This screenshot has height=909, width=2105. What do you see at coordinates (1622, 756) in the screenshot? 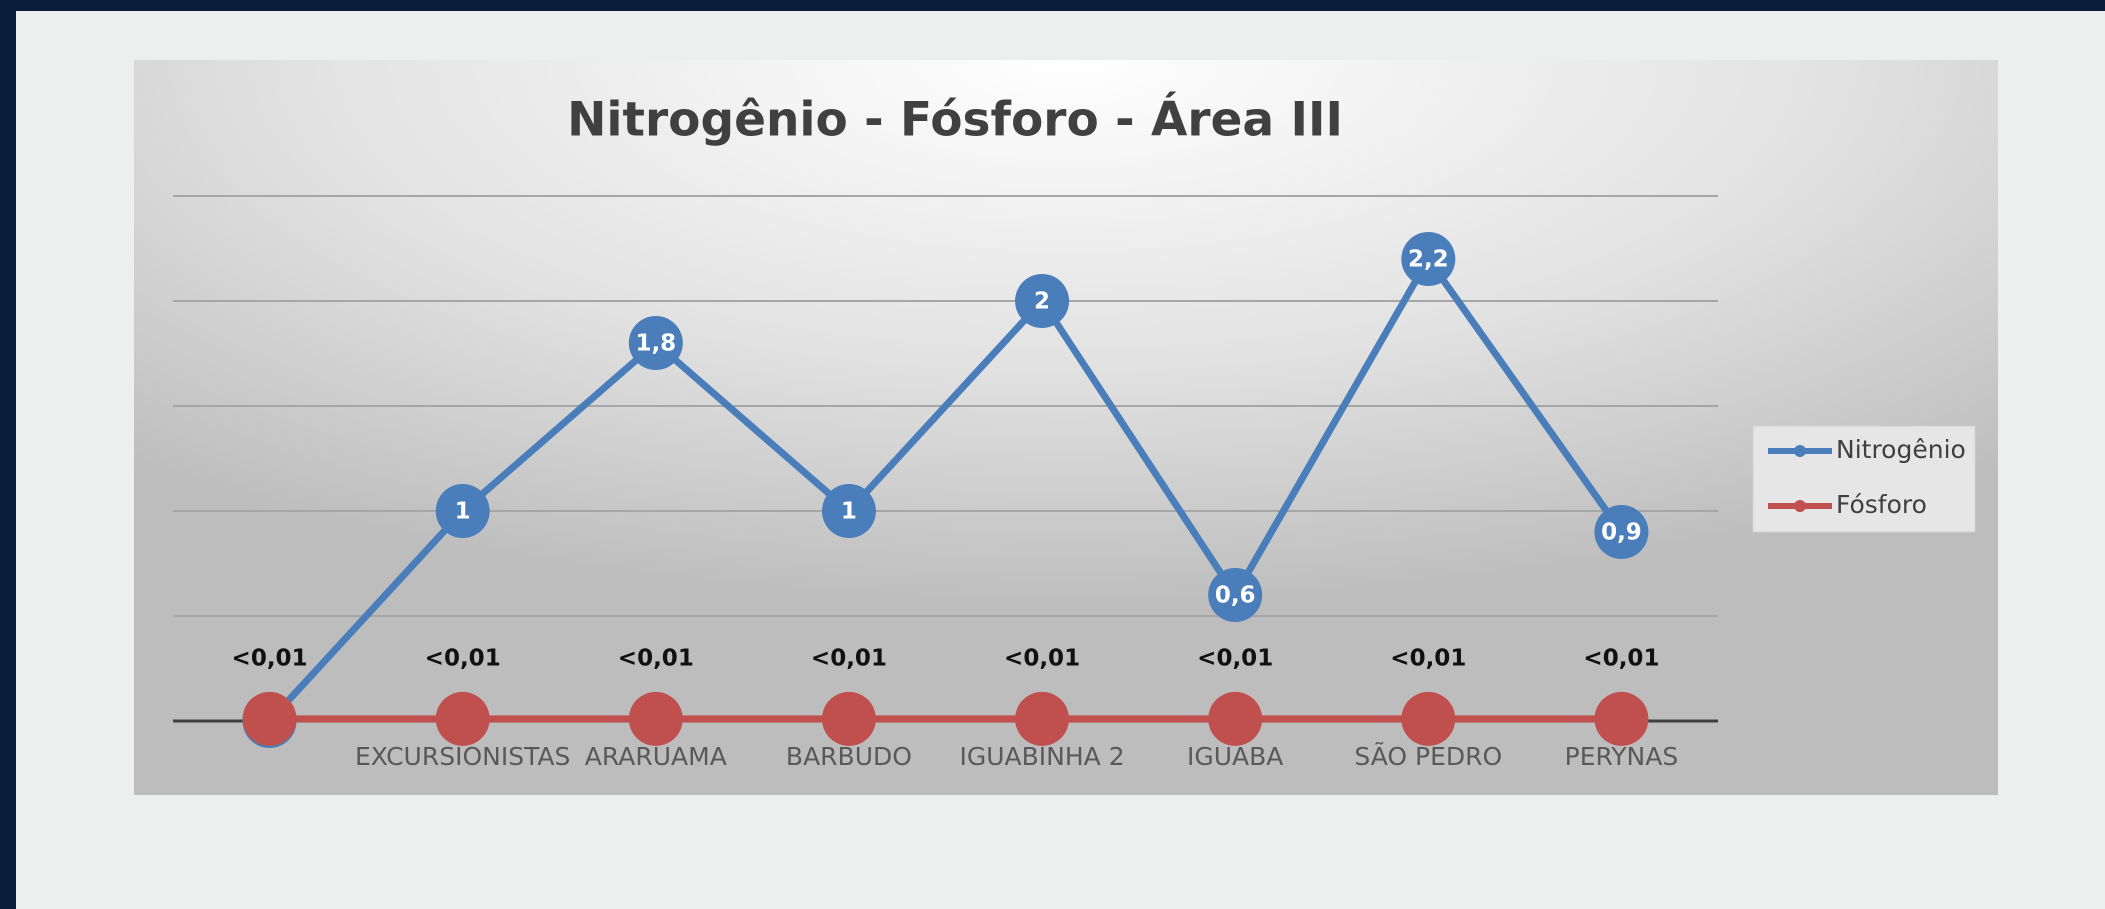
I see `x-tick-label: PERYNAS` at bounding box center [1622, 756].